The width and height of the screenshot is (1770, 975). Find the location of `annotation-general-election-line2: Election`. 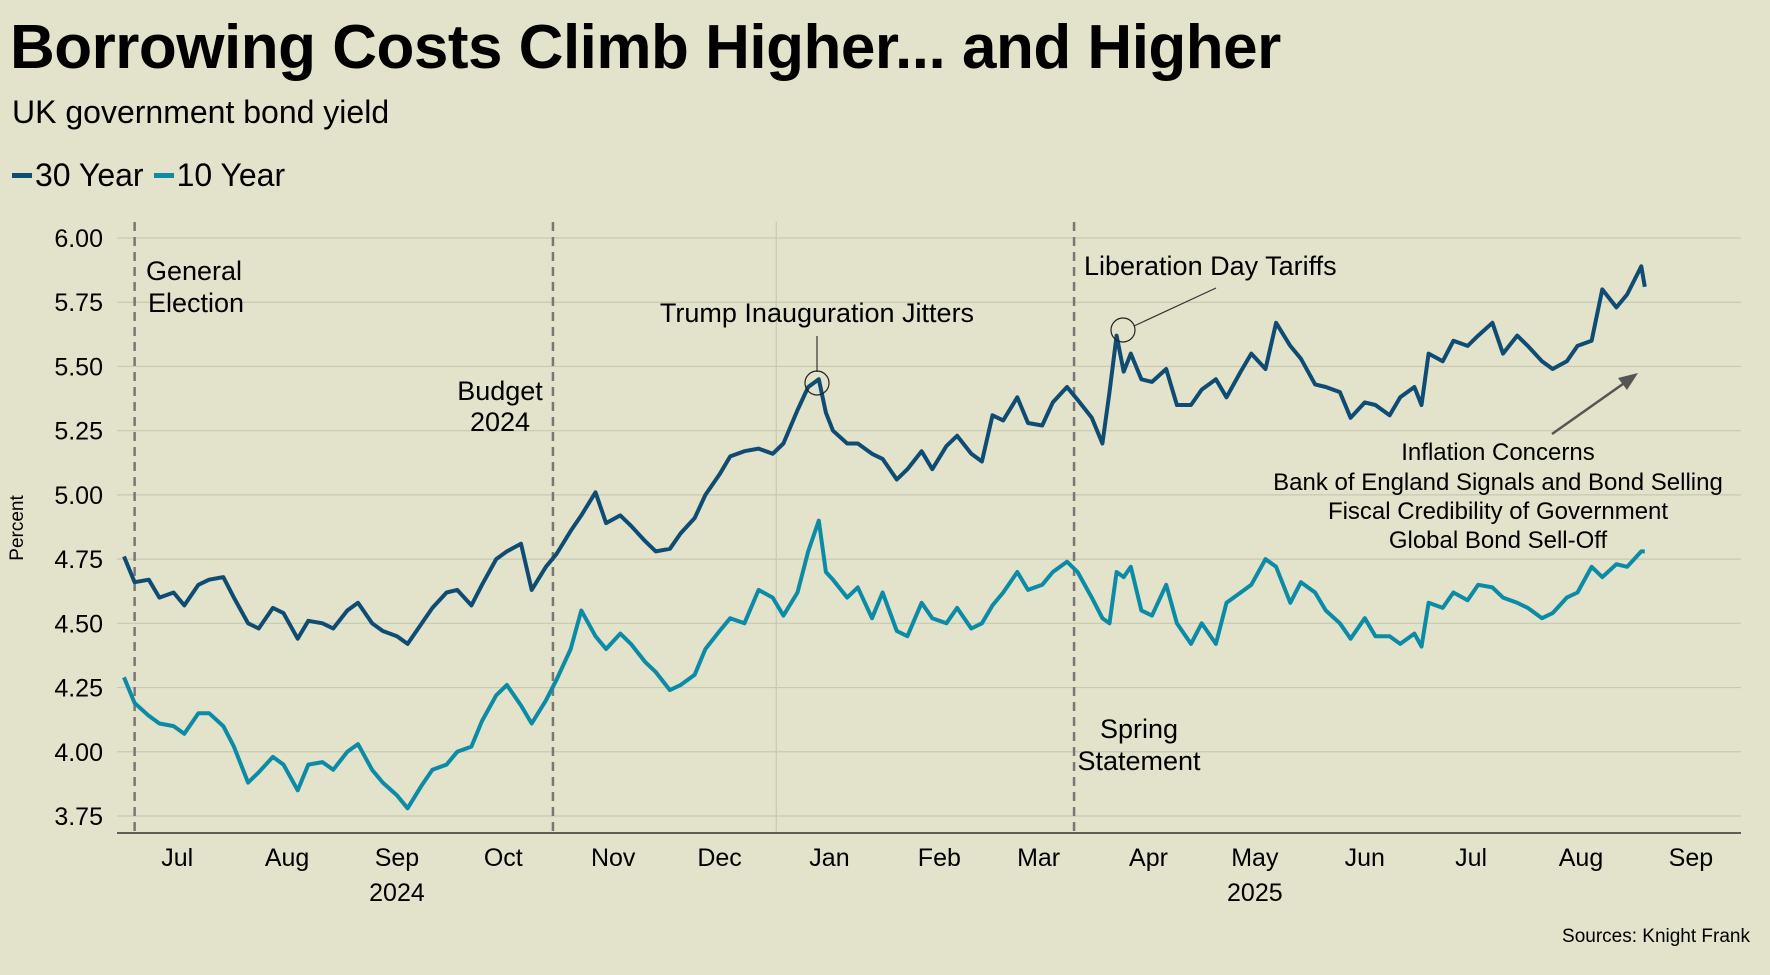

annotation-general-election-line2: Election is located at coordinates (196, 303).